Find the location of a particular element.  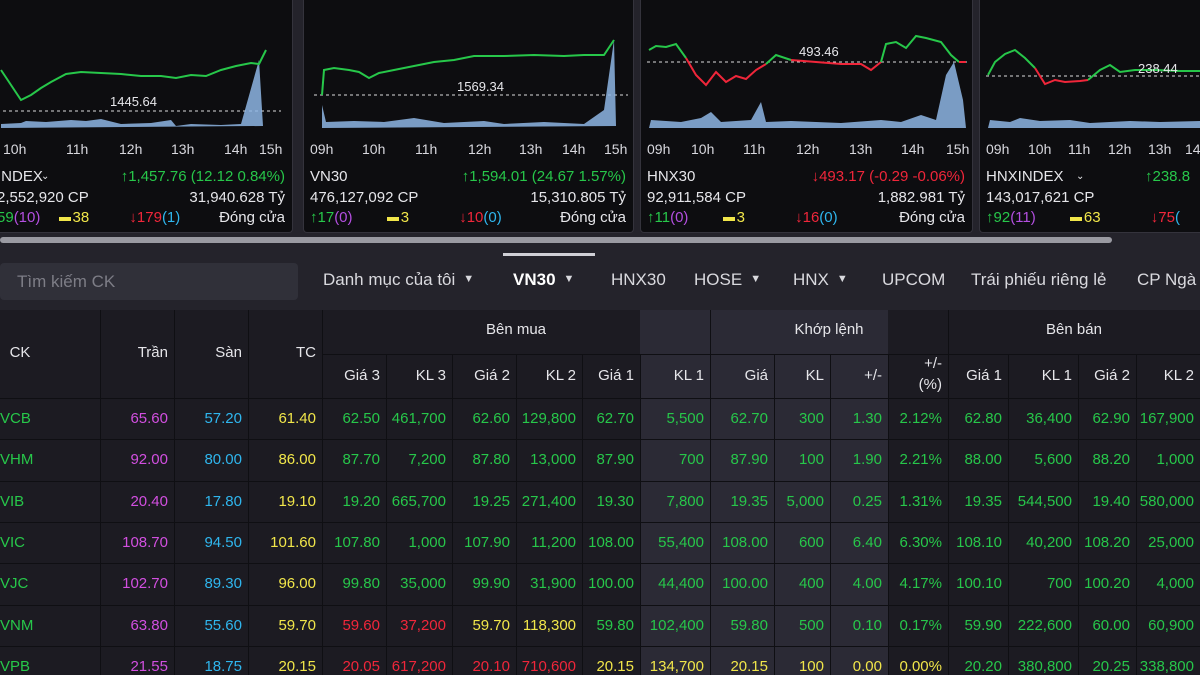

search-input: Tìm kiếm CK is located at coordinates (149, 281).